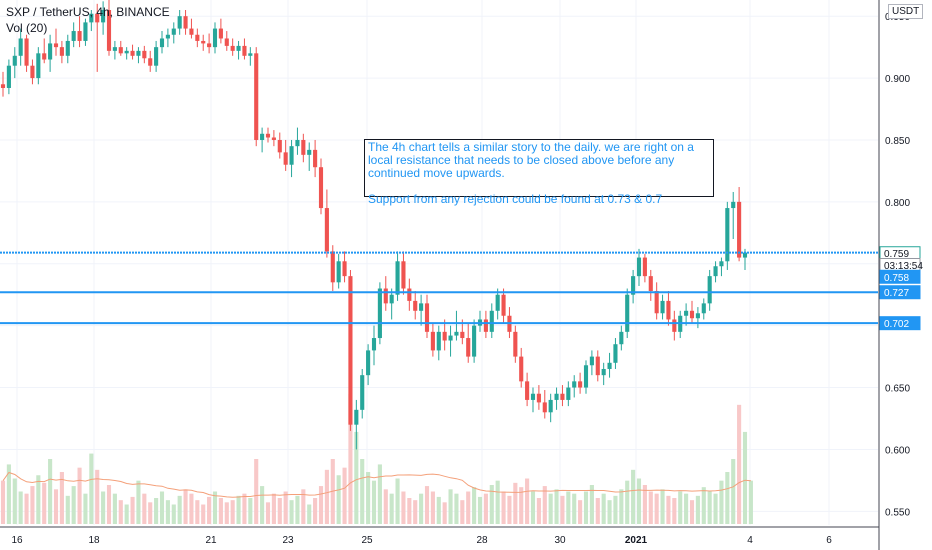  Describe the element at coordinates (17, 540) in the screenshot. I see `x-tick-label: 16` at that location.